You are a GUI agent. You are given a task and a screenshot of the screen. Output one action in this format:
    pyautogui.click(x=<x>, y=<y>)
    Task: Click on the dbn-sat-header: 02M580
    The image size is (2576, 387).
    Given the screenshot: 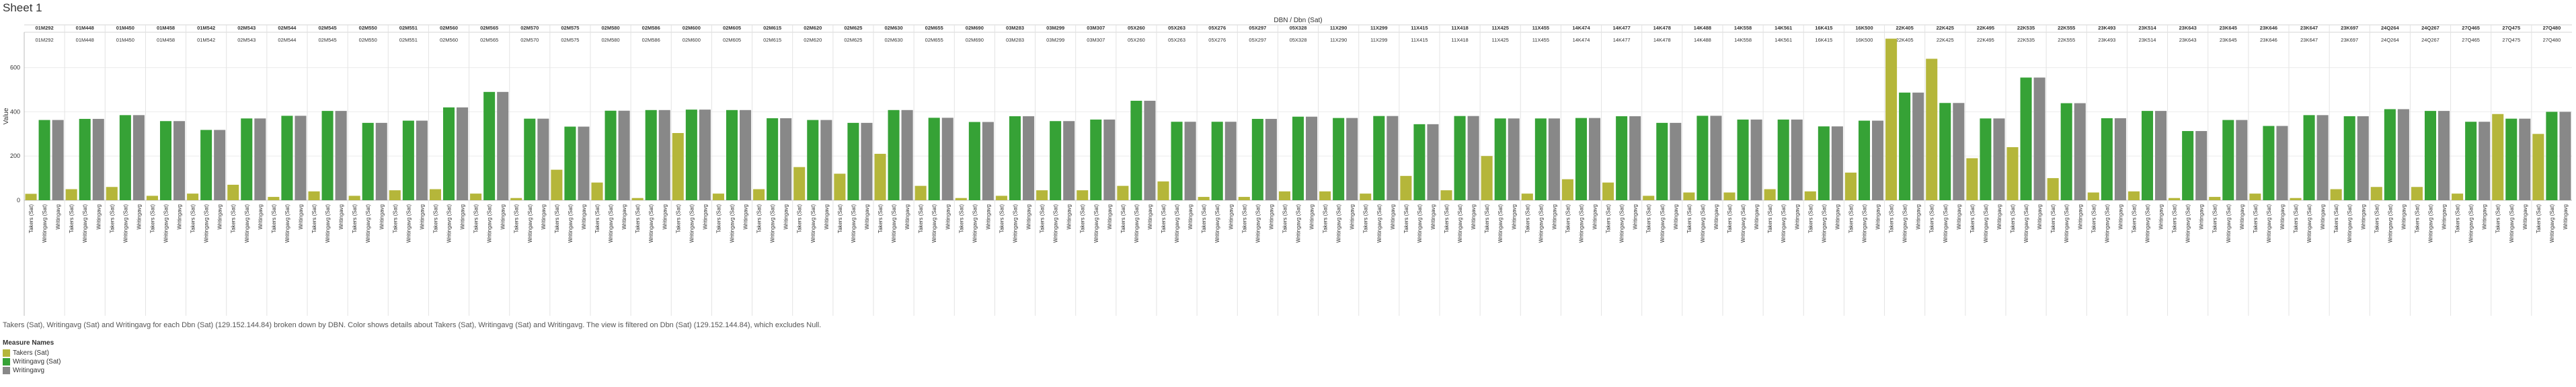 What is the action you would take?
    pyautogui.click(x=611, y=40)
    